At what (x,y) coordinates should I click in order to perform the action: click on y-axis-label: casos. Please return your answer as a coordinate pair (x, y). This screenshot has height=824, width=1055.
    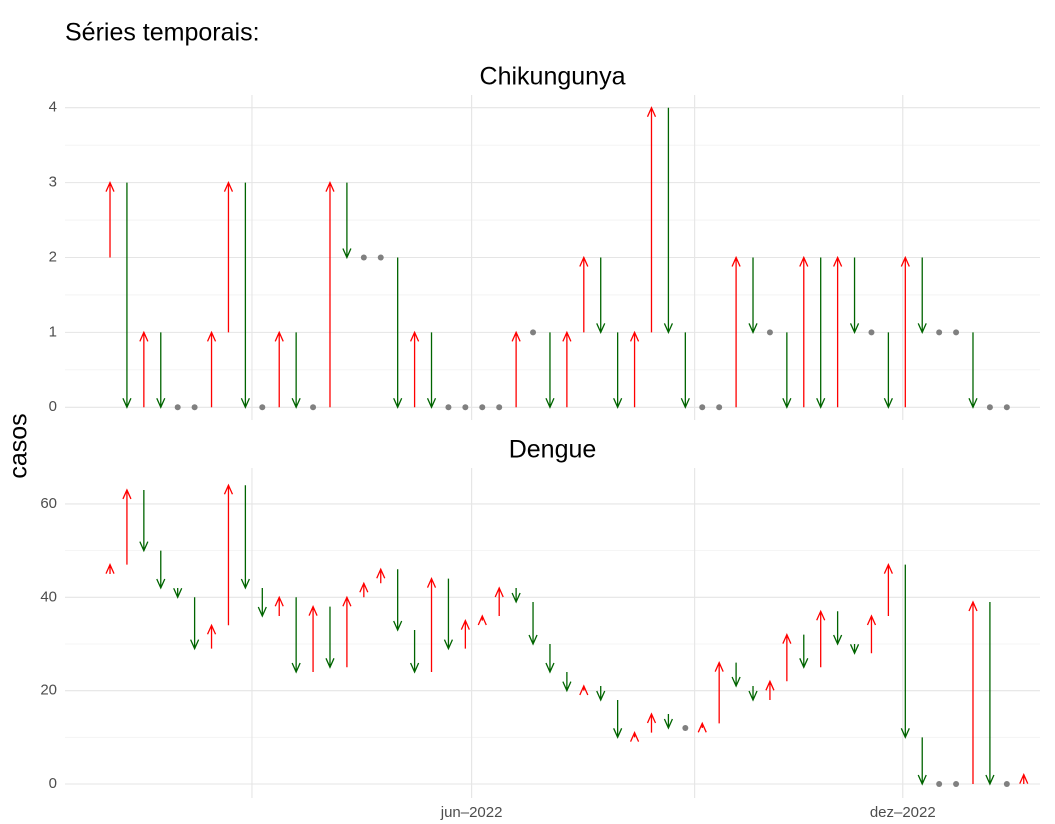
    Looking at the image, I should click on (19, 445).